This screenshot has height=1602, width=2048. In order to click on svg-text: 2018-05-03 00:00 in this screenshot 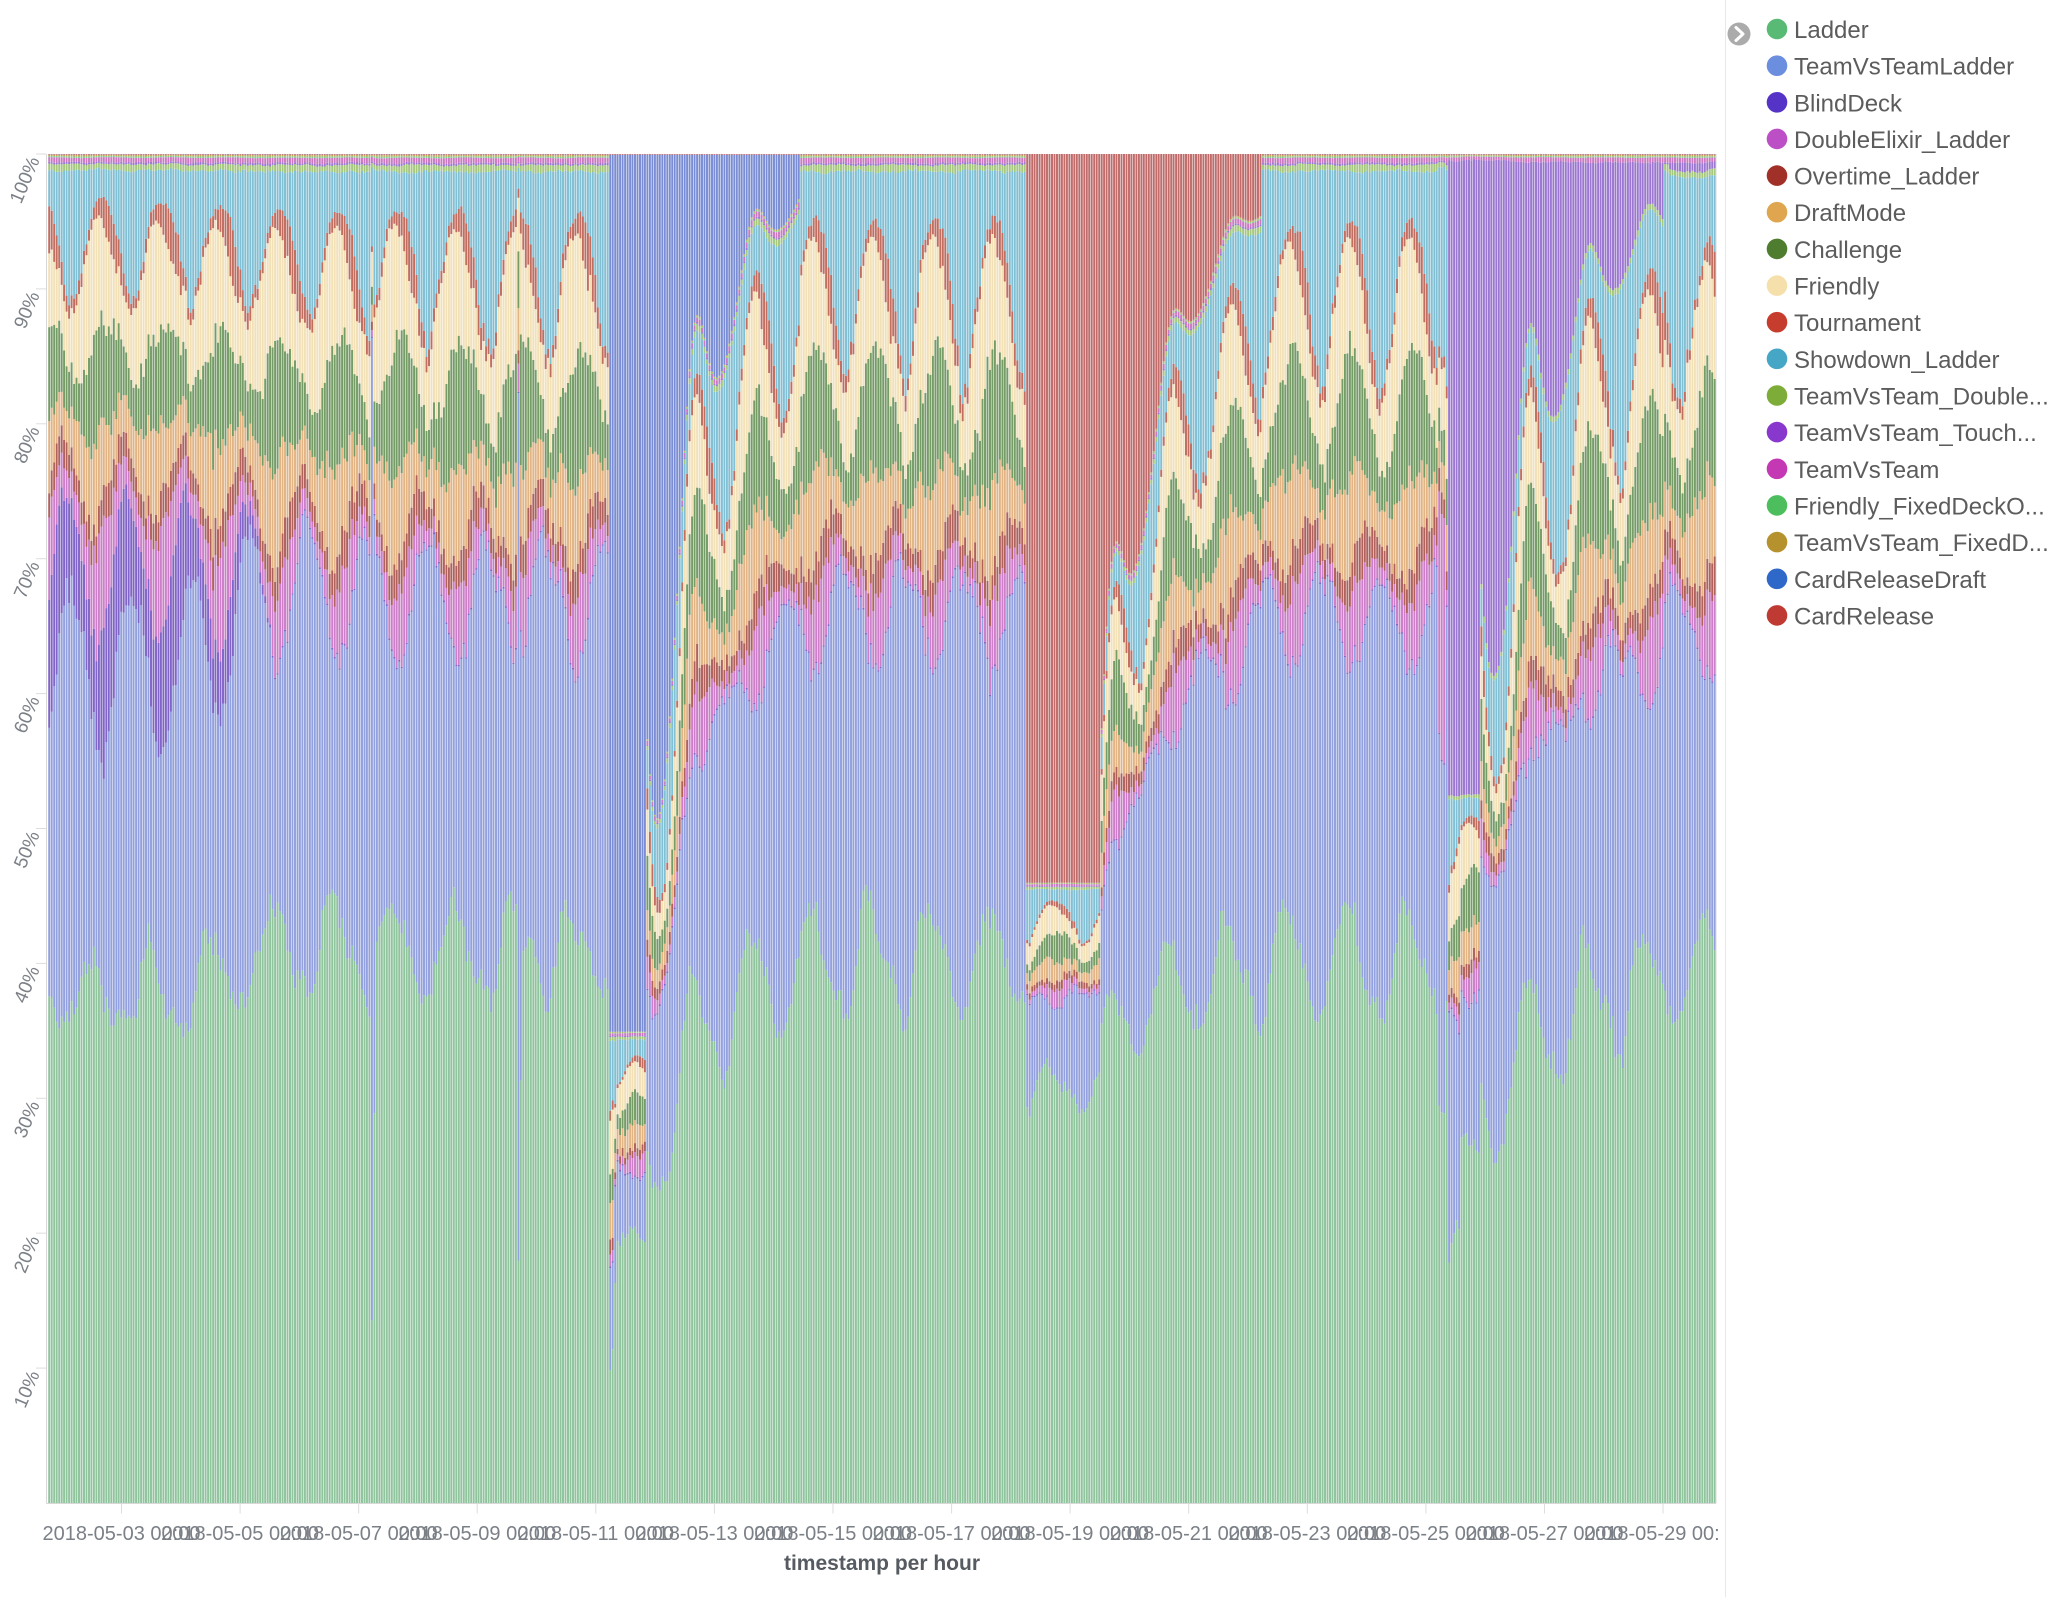, I will do `click(122, 1534)`.